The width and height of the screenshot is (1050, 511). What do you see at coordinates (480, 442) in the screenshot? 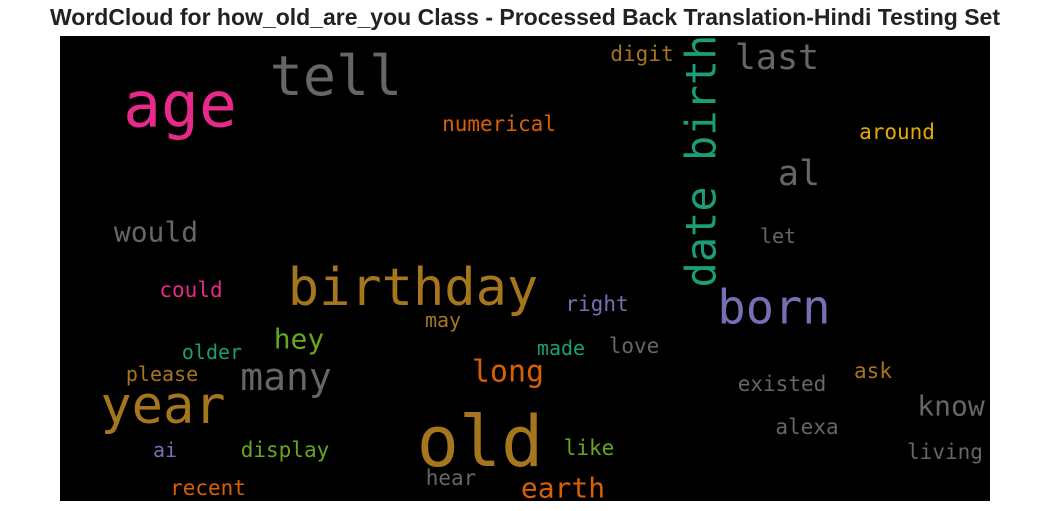
I see `word-old: old` at bounding box center [480, 442].